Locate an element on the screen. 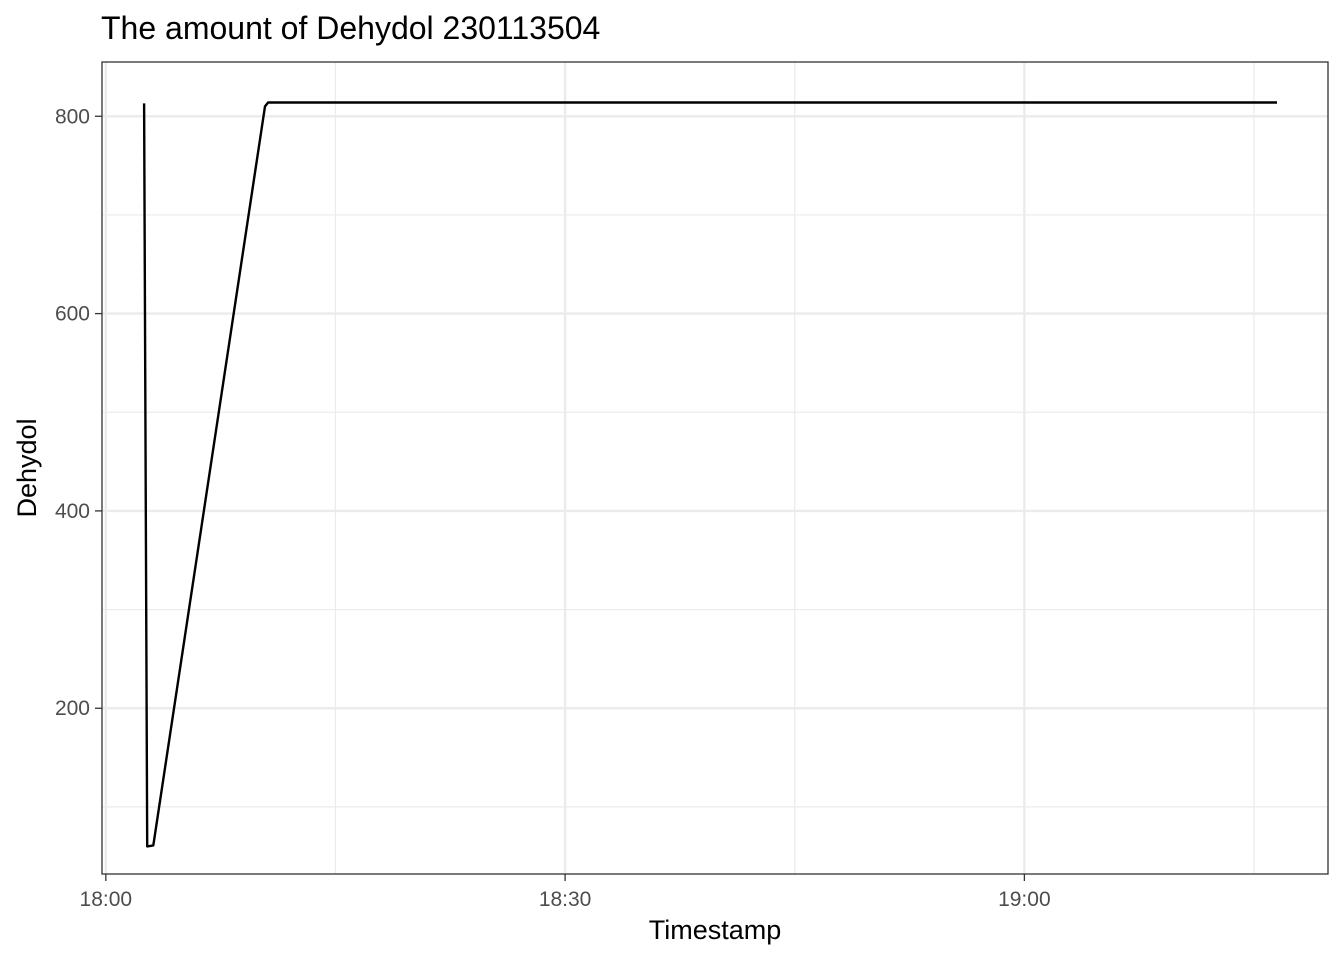 The image size is (1344, 960). y-tick-label-3: 800 is located at coordinates (72, 116).